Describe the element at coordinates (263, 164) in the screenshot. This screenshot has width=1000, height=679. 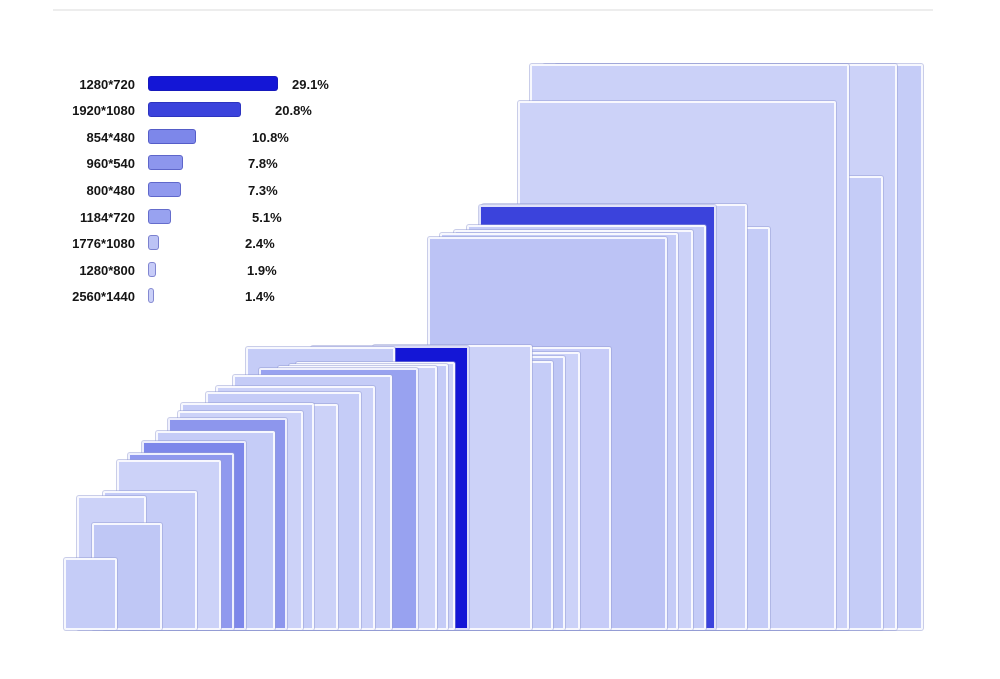
I see `legend-value: 7.8%` at that location.